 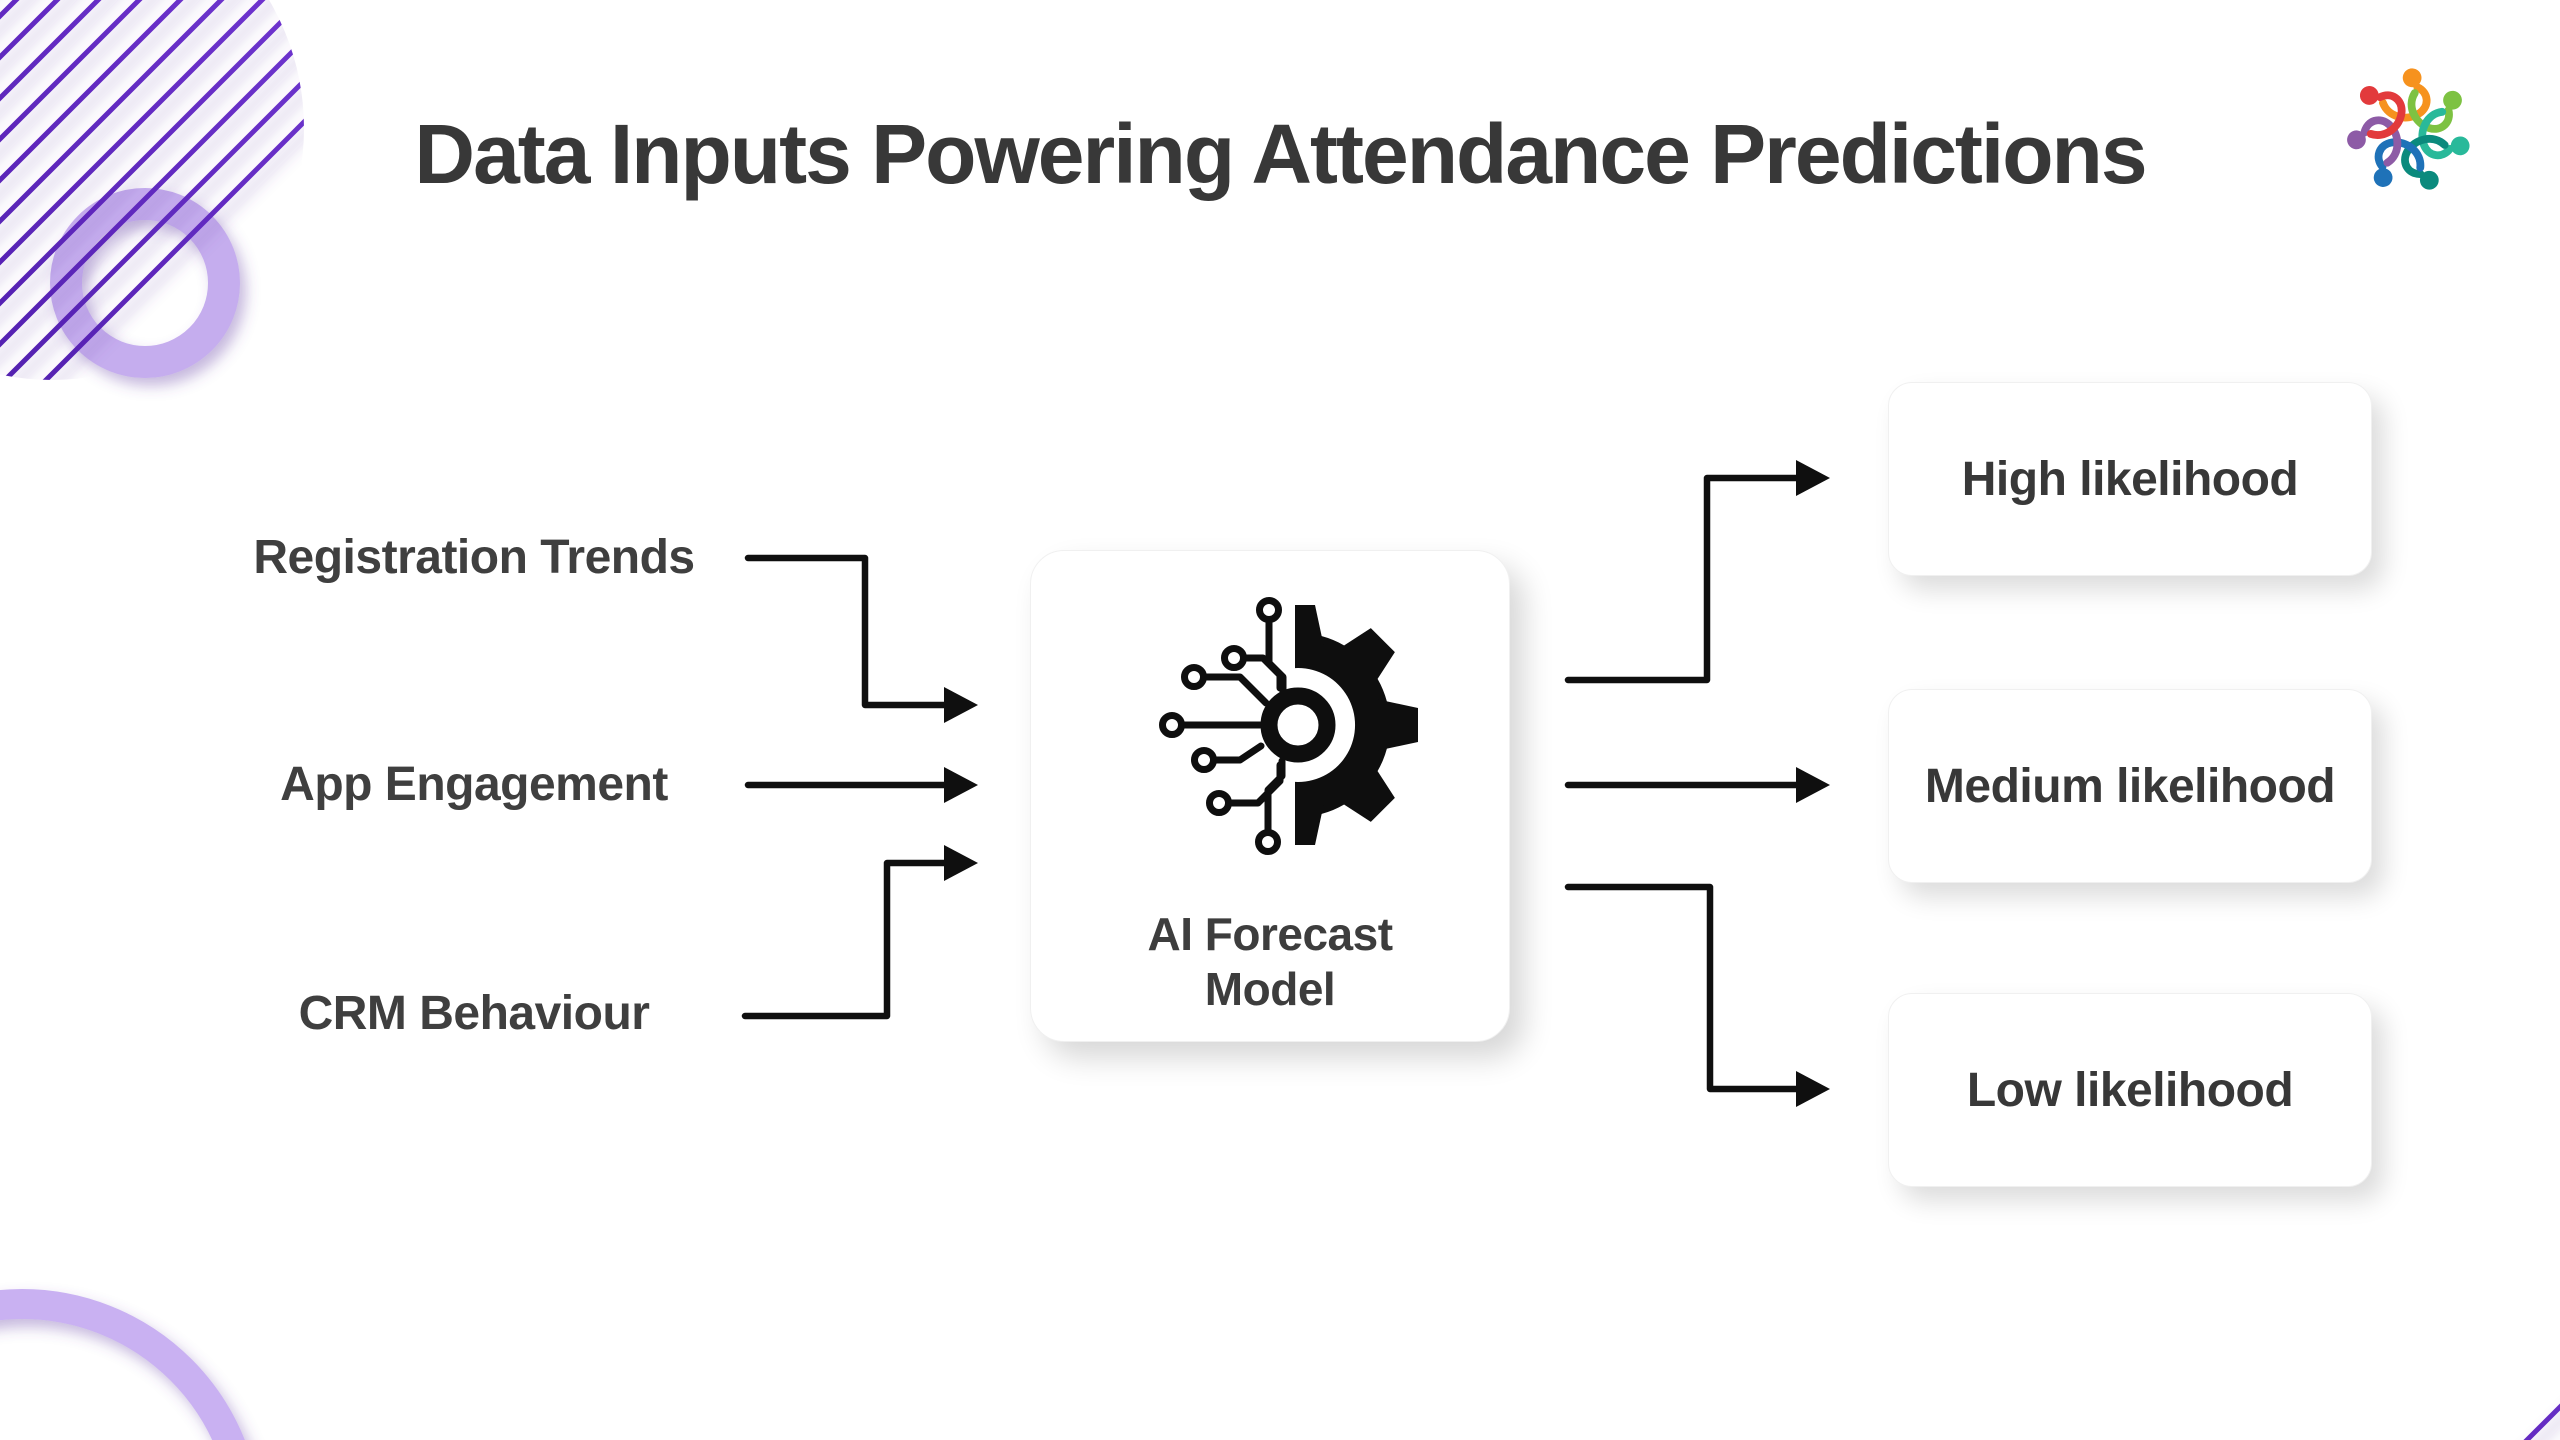 What do you see at coordinates (844, 939) in the screenshot?
I see `arrow-crm-to-model` at bounding box center [844, 939].